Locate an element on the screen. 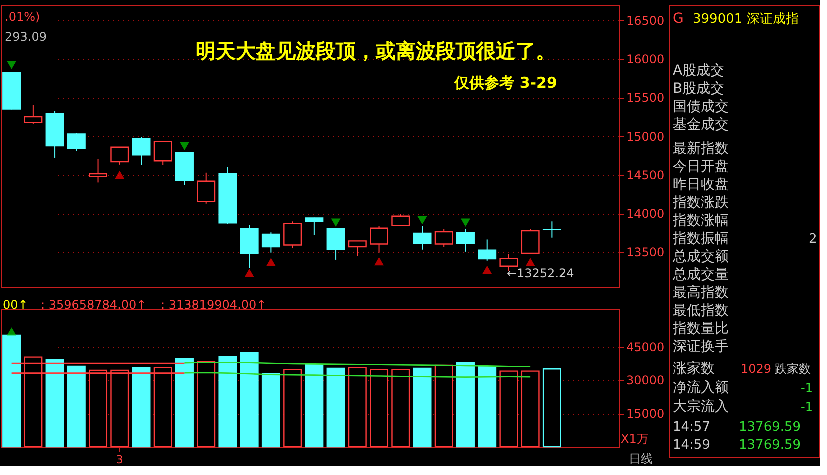 The width and height of the screenshot is (827, 475). y-tick-label: 14500 is located at coordinates (645, 175).